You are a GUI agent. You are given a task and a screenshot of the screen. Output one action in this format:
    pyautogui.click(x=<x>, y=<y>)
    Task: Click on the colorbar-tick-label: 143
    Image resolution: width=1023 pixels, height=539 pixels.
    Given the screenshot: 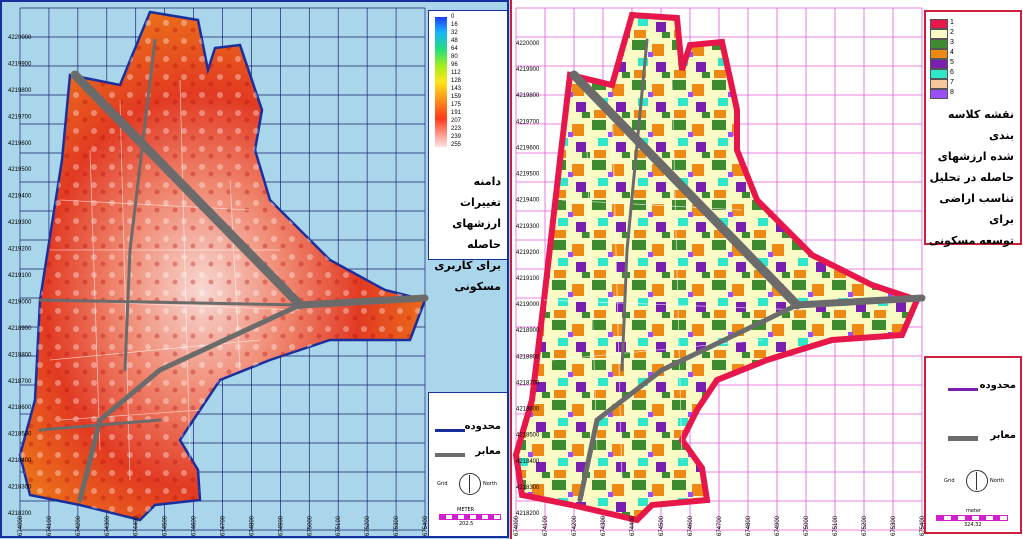 What is the action you would take?
    pyautogui.click(x=456, y=89)
    